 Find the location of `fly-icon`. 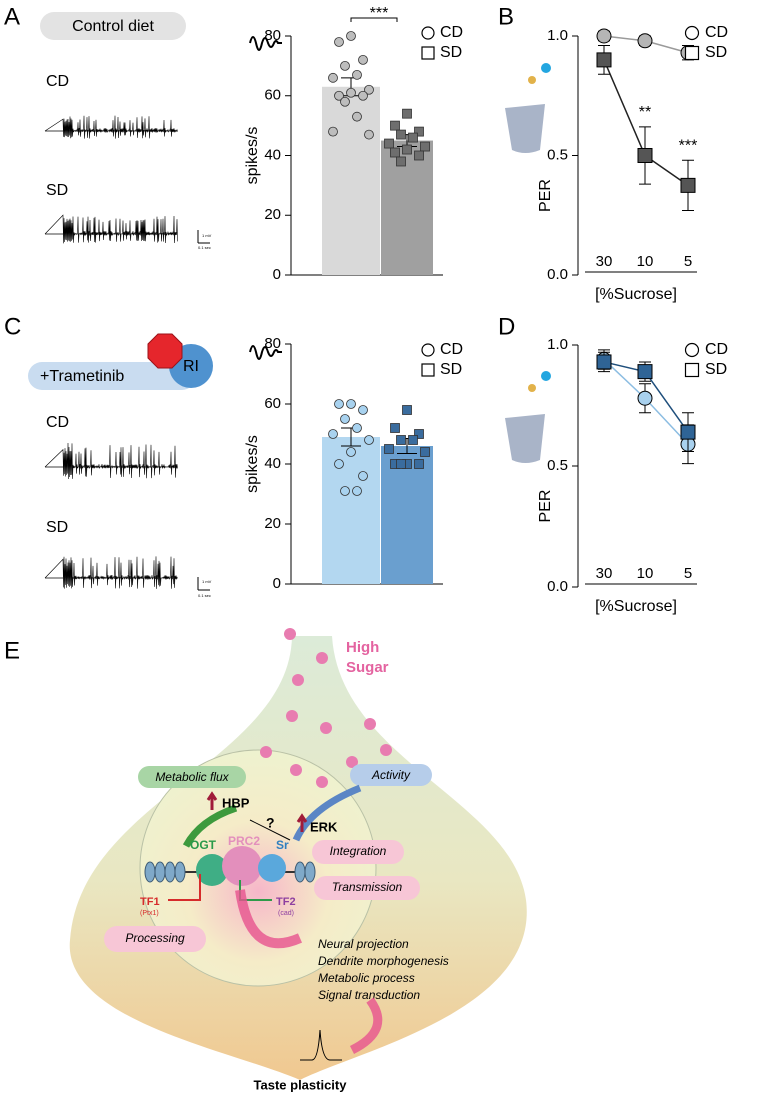

fly-icon is located at coordinates (528, 263).